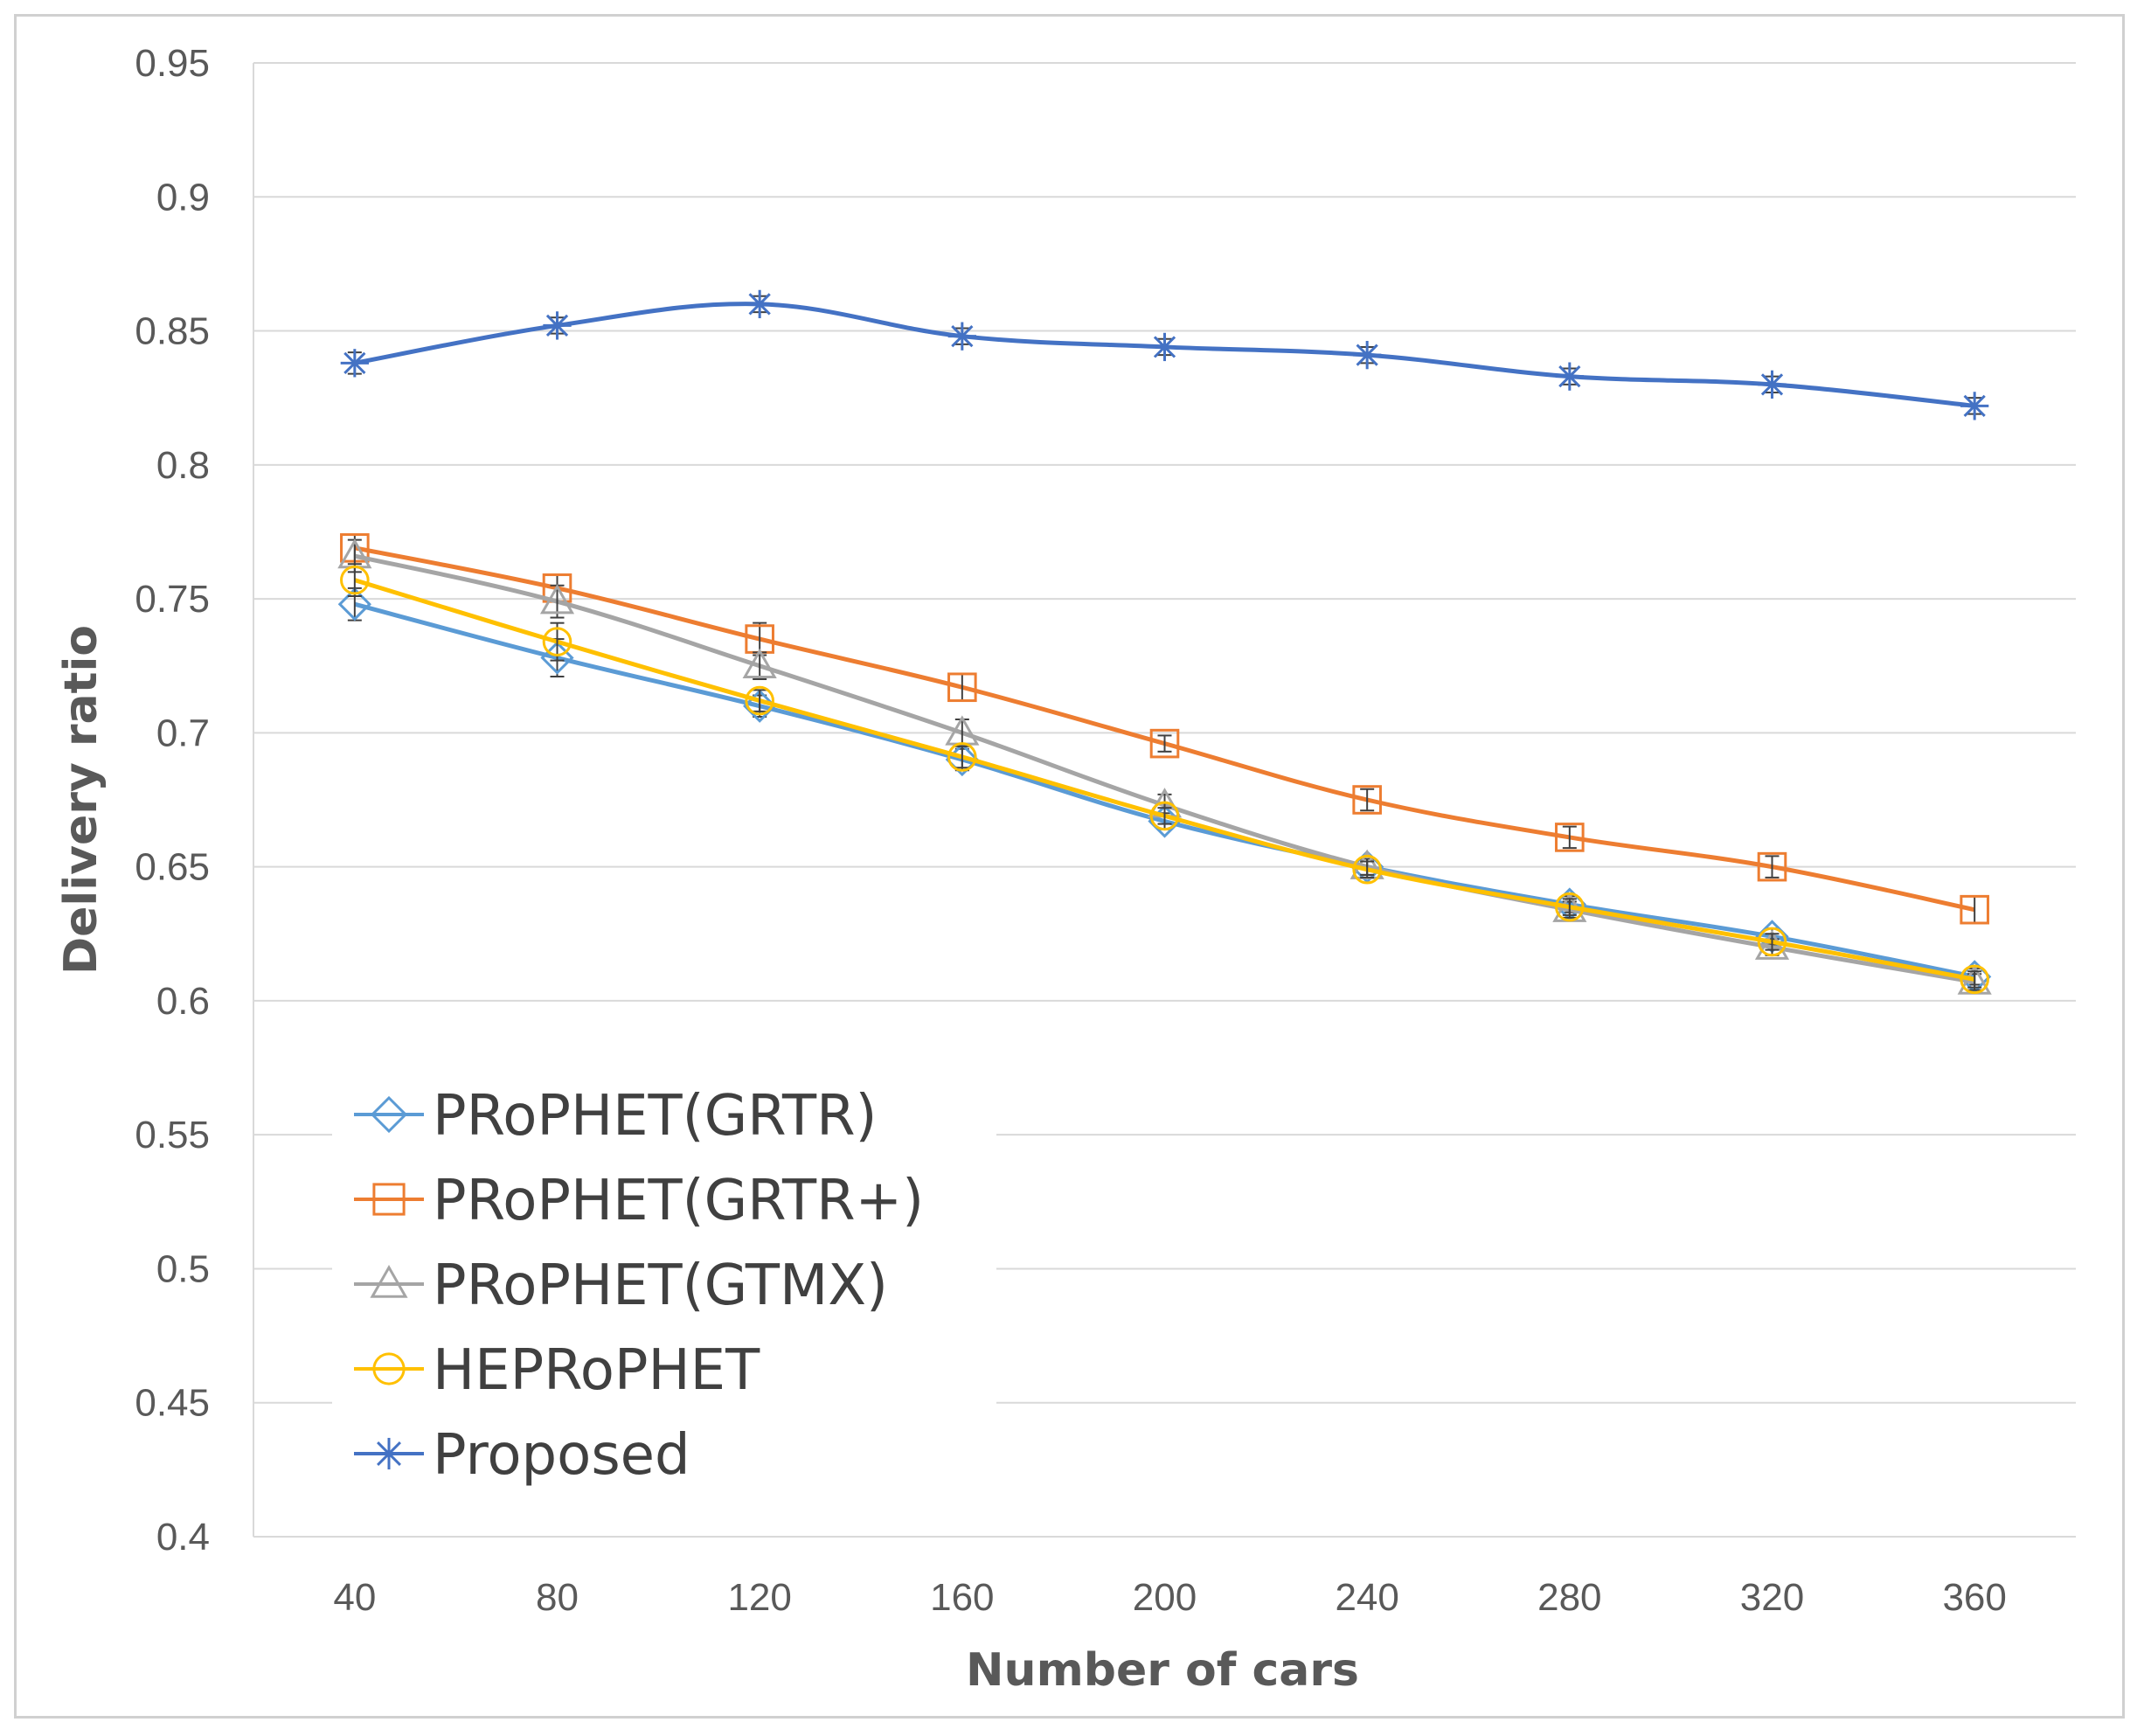  I want to click on y-tick-label: 0.7, so click(183, 733).